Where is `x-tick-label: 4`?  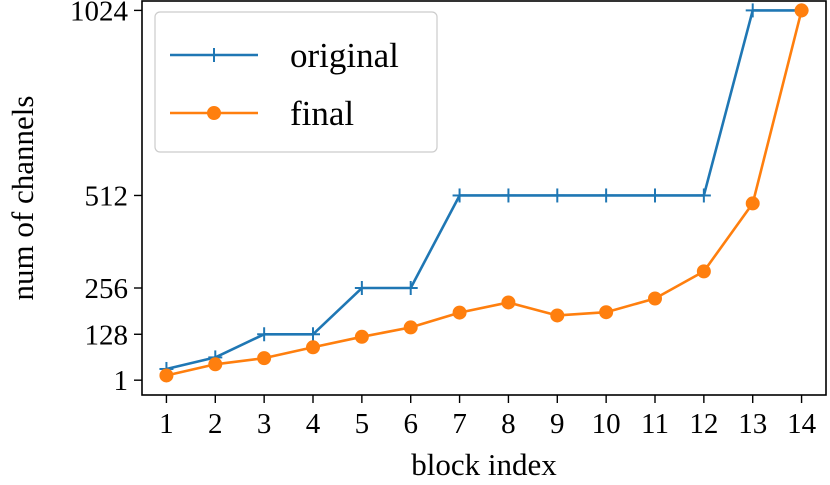 x-tick-label: 4 is located at coordinates (313, 424).